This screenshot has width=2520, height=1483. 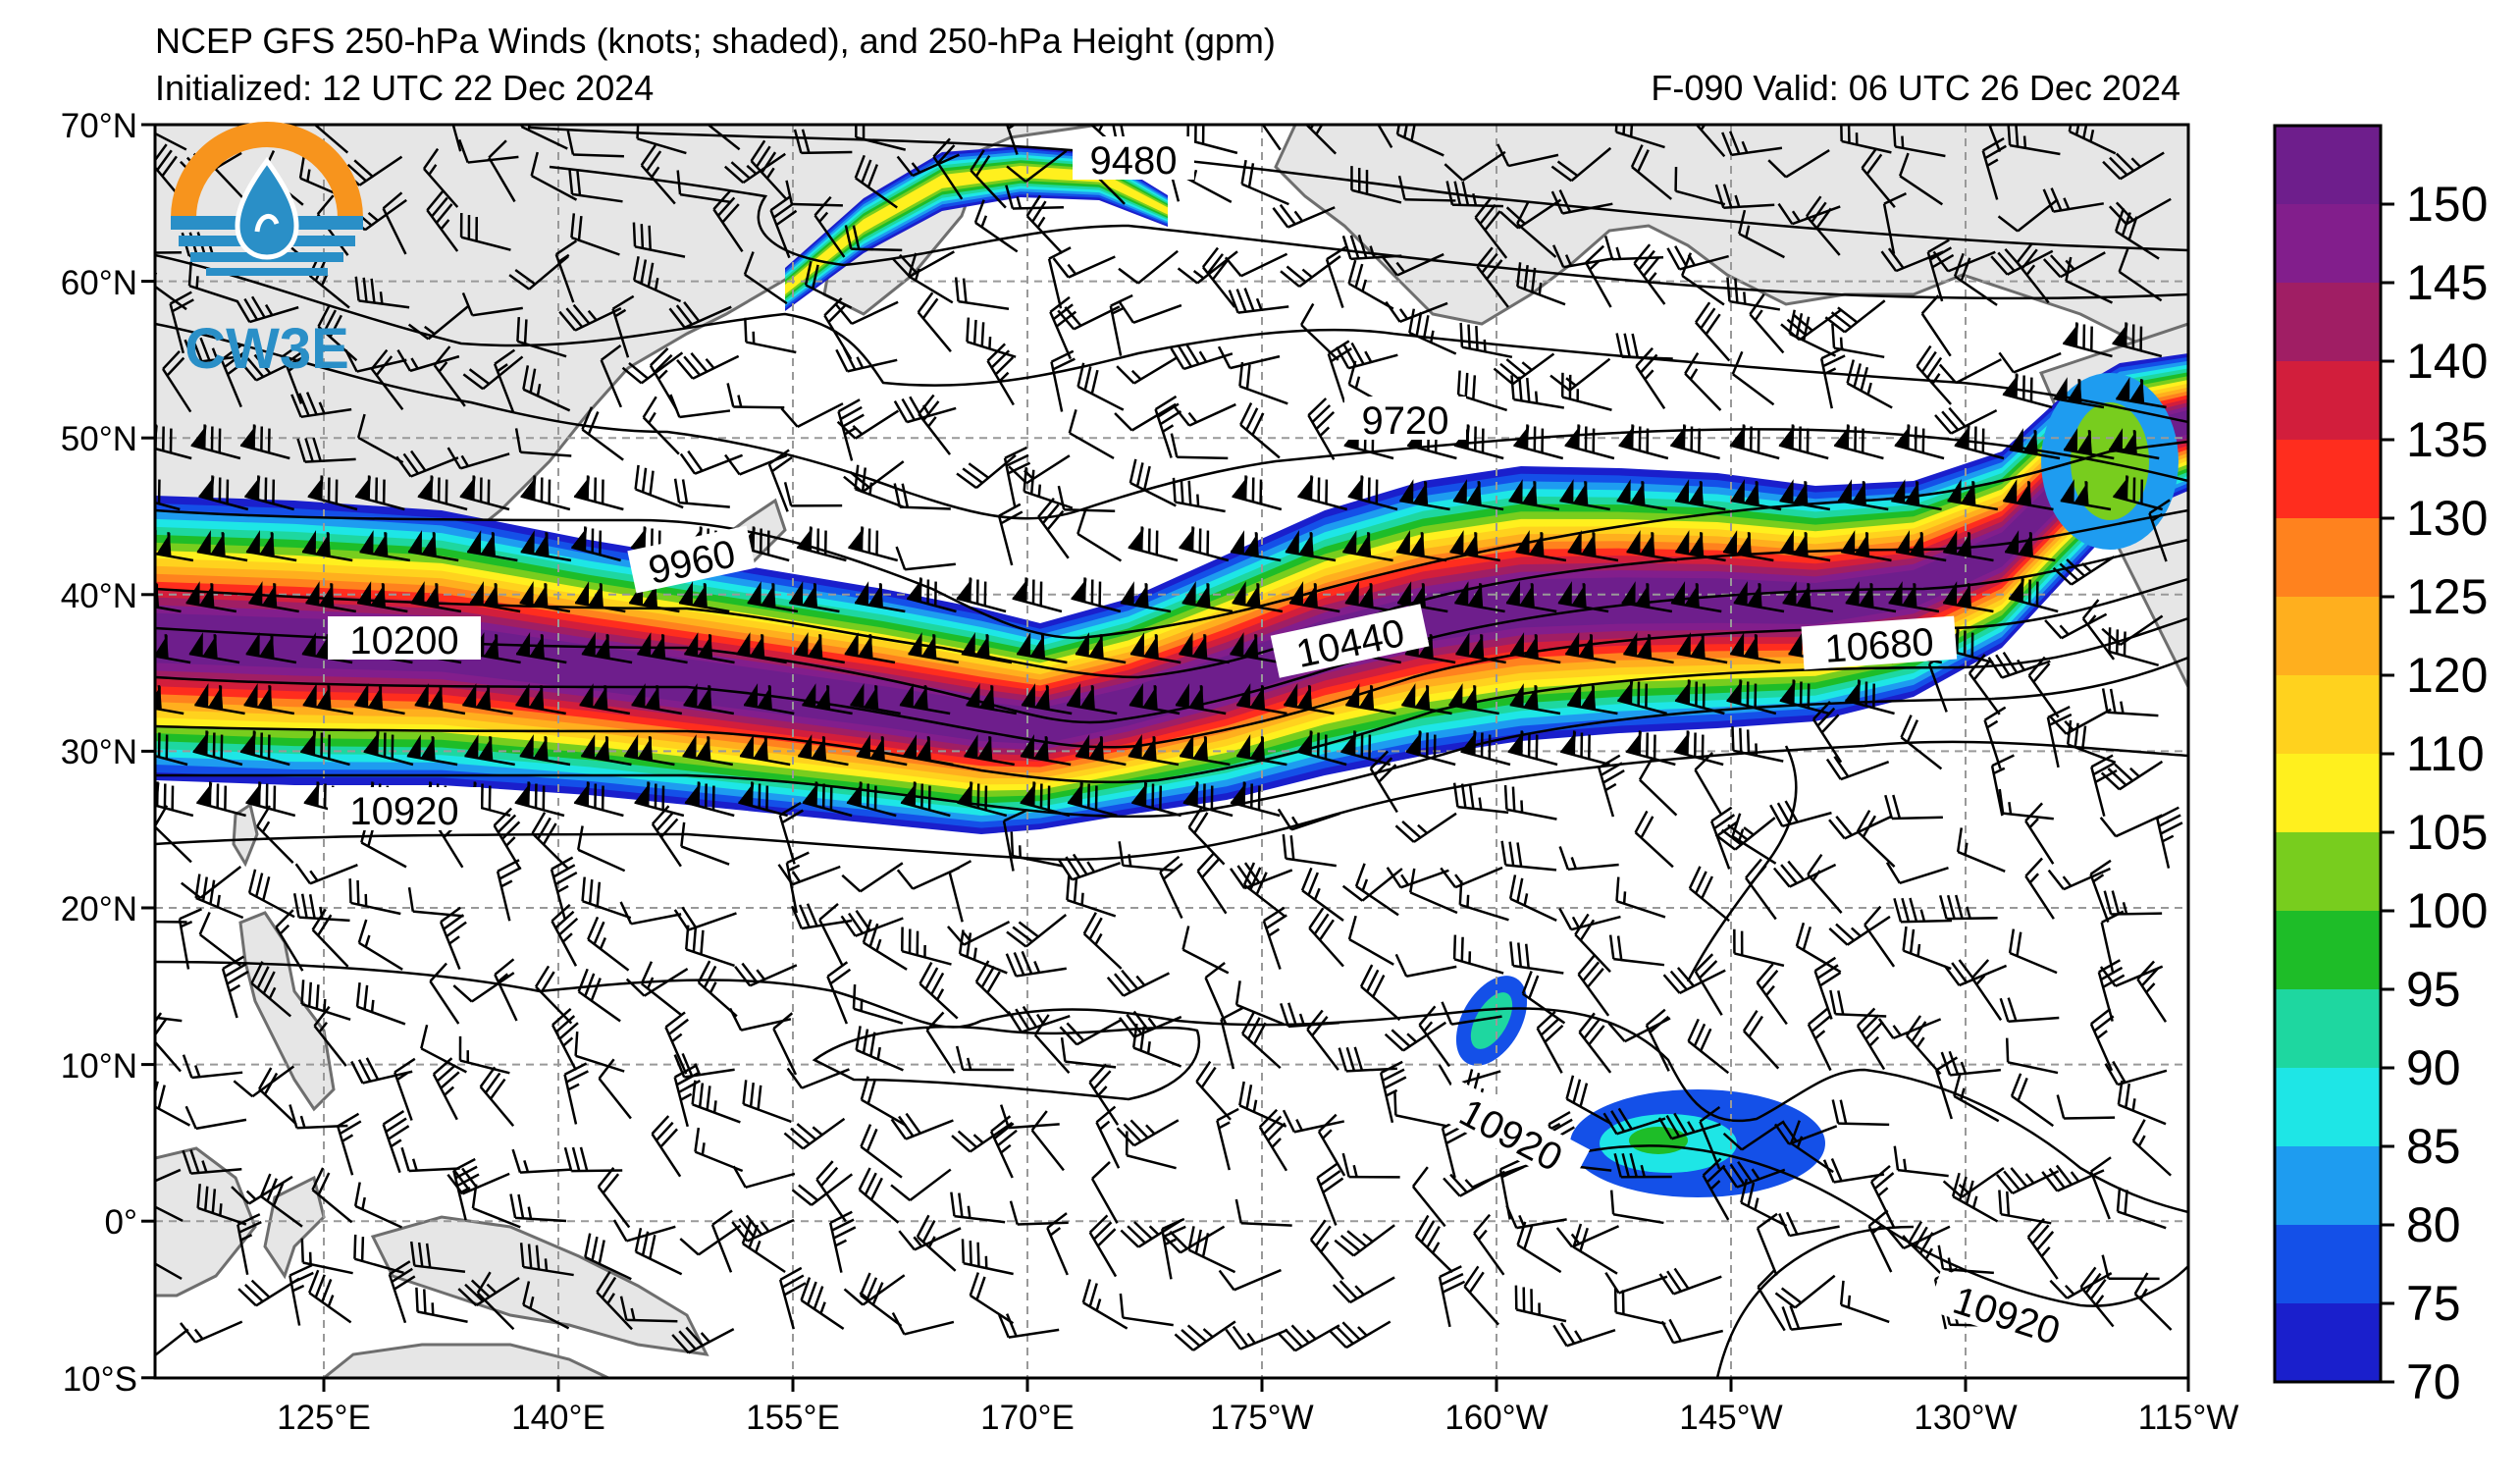 What do you see at coordinates (99, 439) in the screenshot?
I see `lat-label: 50°N` at bounding box center [99, 439].